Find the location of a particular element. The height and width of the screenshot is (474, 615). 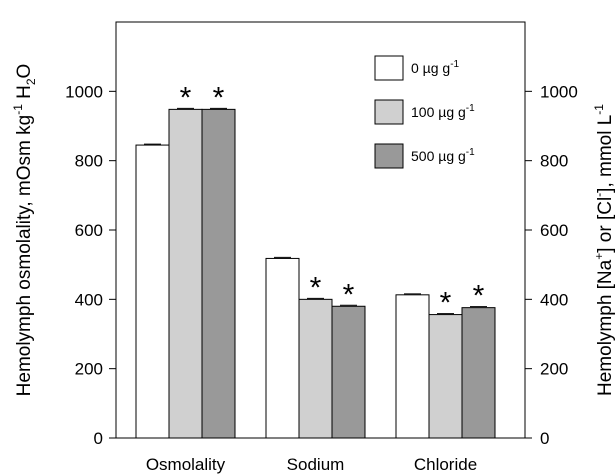

left-tick-label: 600 is located at coordinates (89, 230).